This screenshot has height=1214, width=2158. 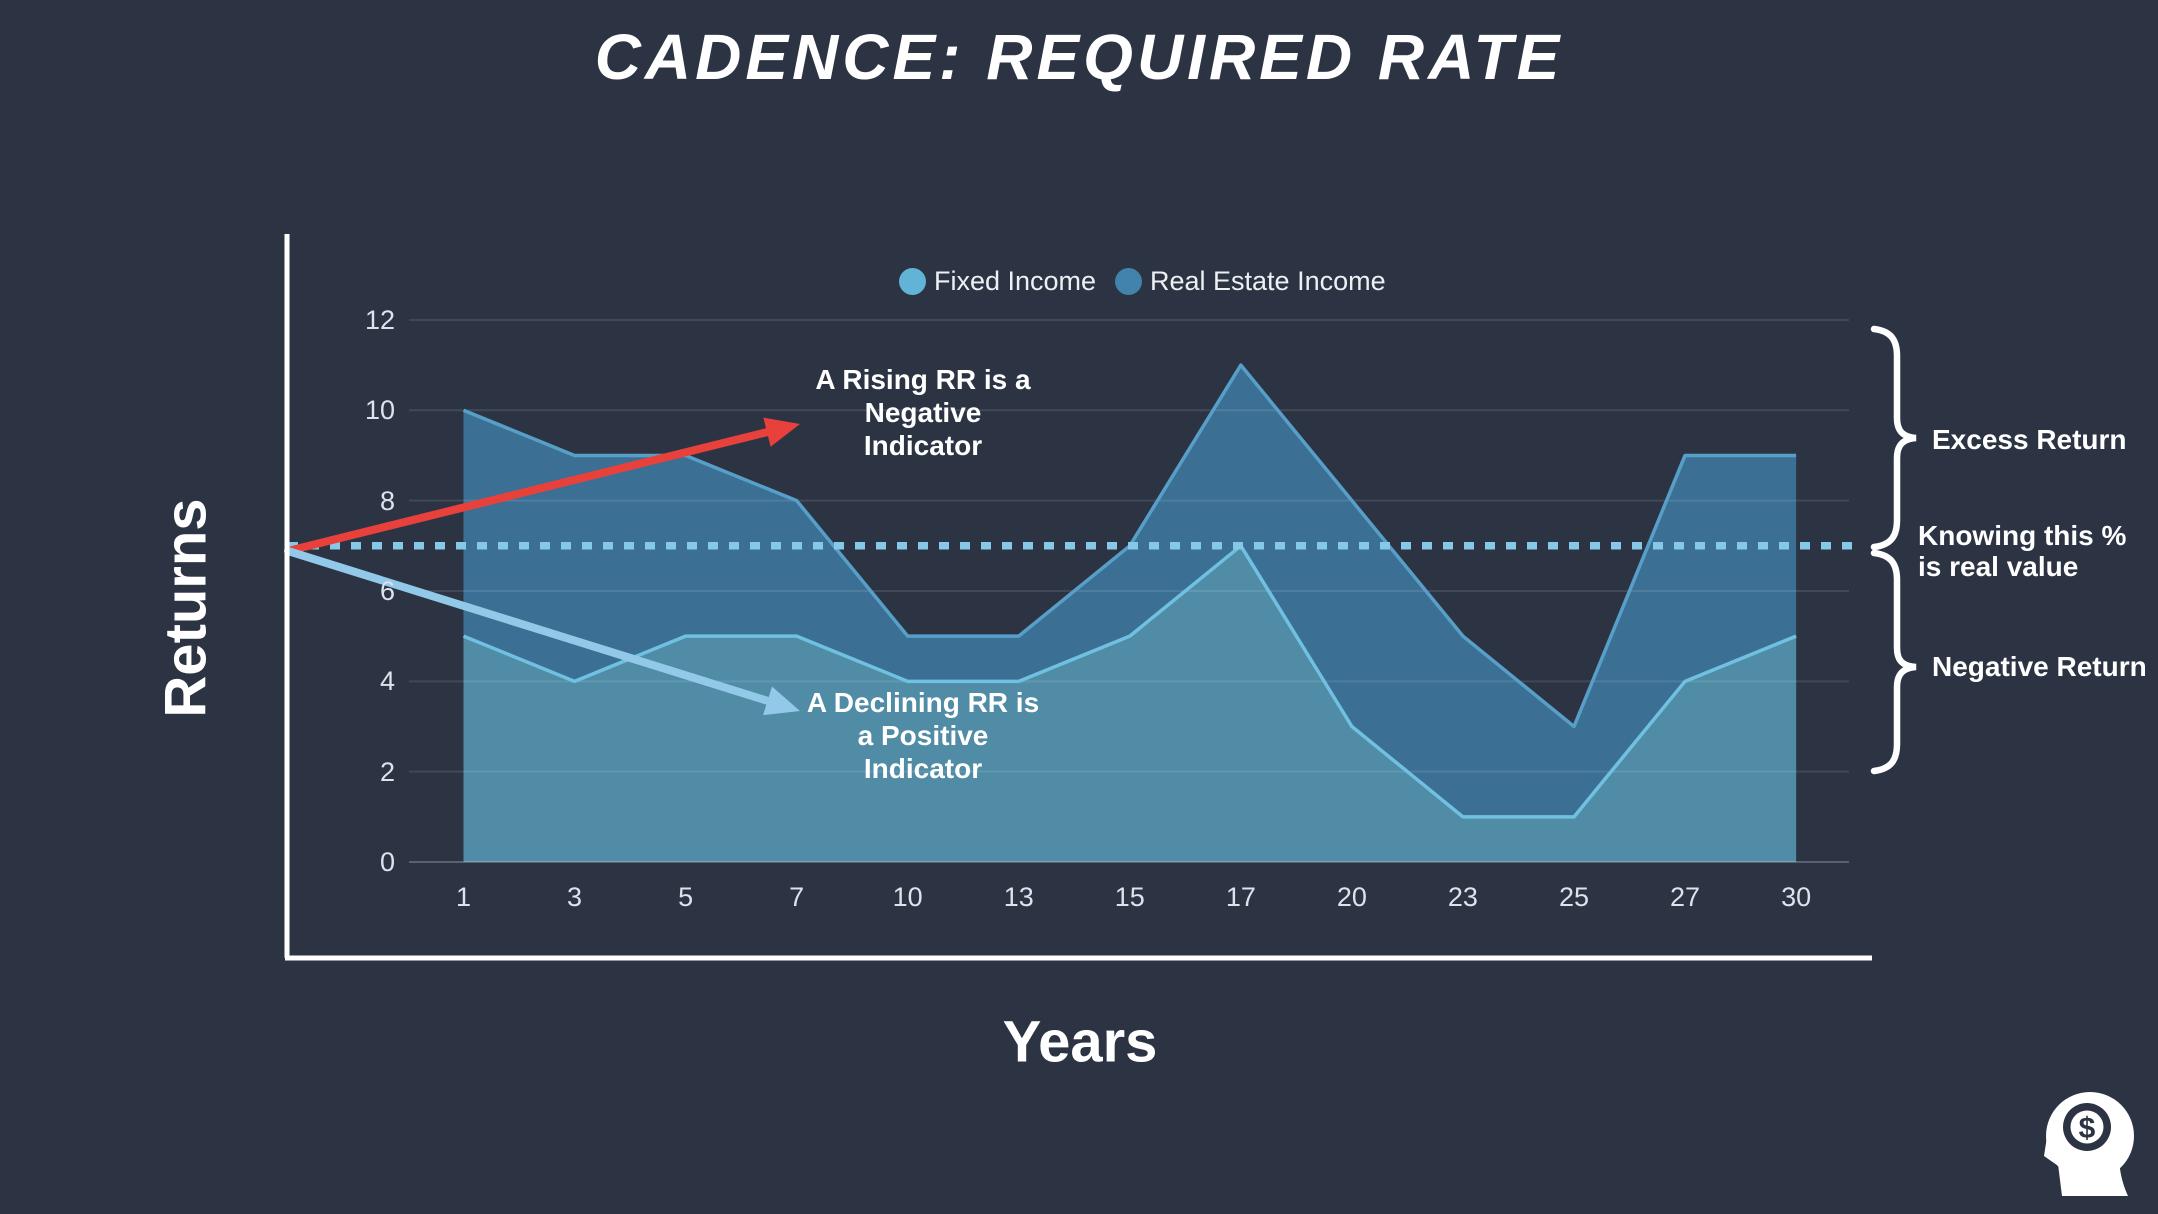 I want to click on x-tick-label-7: 7, so click(x=797, y=897).